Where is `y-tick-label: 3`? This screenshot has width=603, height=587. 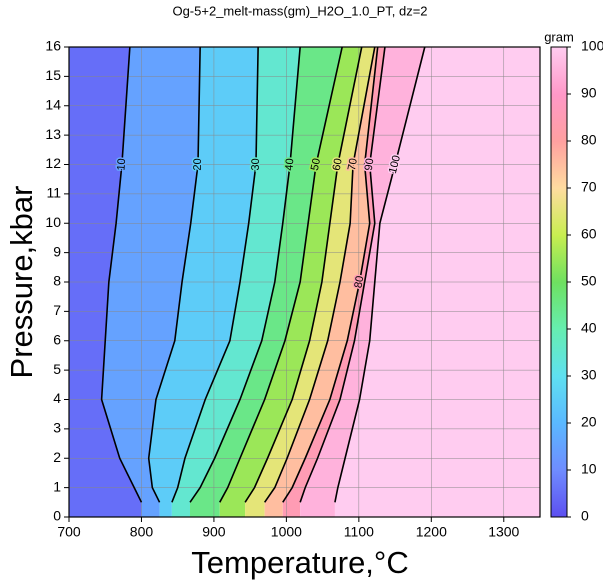
y-tick-label: 3 is located at coordinates (57, 428).